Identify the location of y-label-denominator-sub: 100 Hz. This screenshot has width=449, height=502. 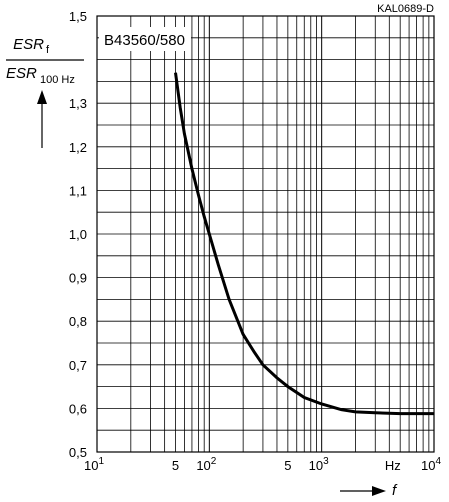
(57, 80).